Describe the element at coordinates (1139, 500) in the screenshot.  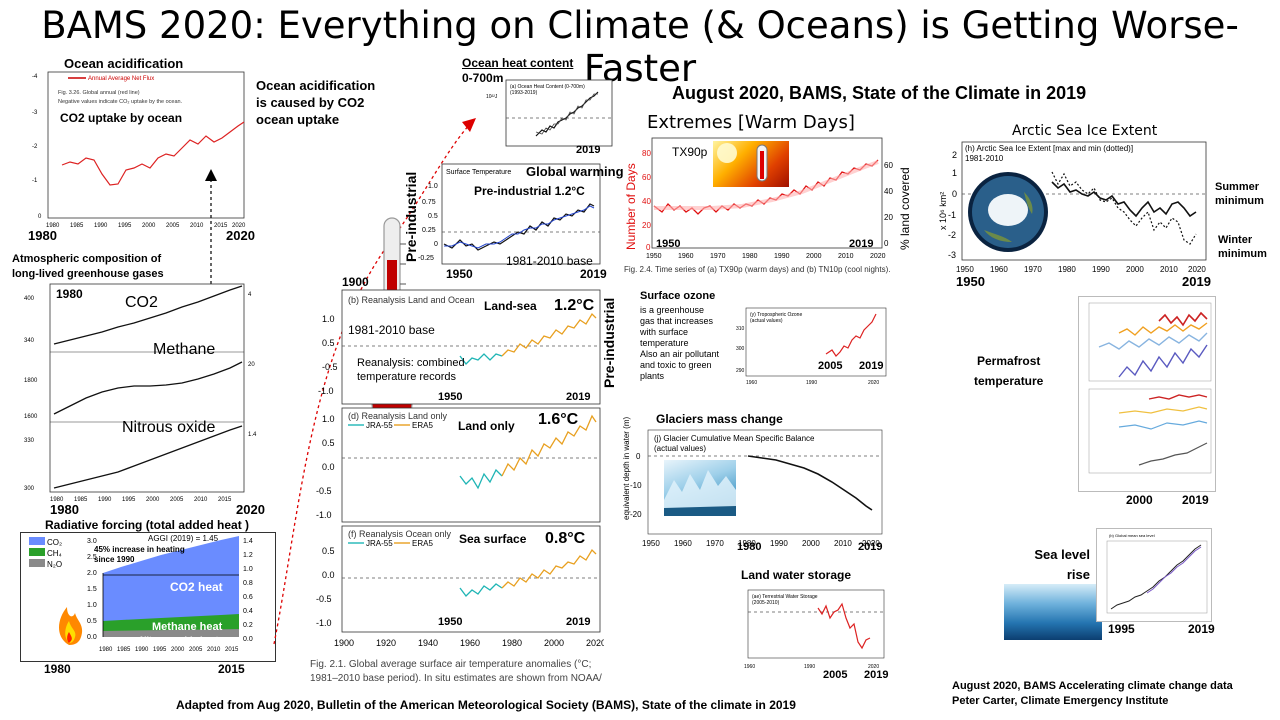
I see `permafrost-start: 2000` at that location.